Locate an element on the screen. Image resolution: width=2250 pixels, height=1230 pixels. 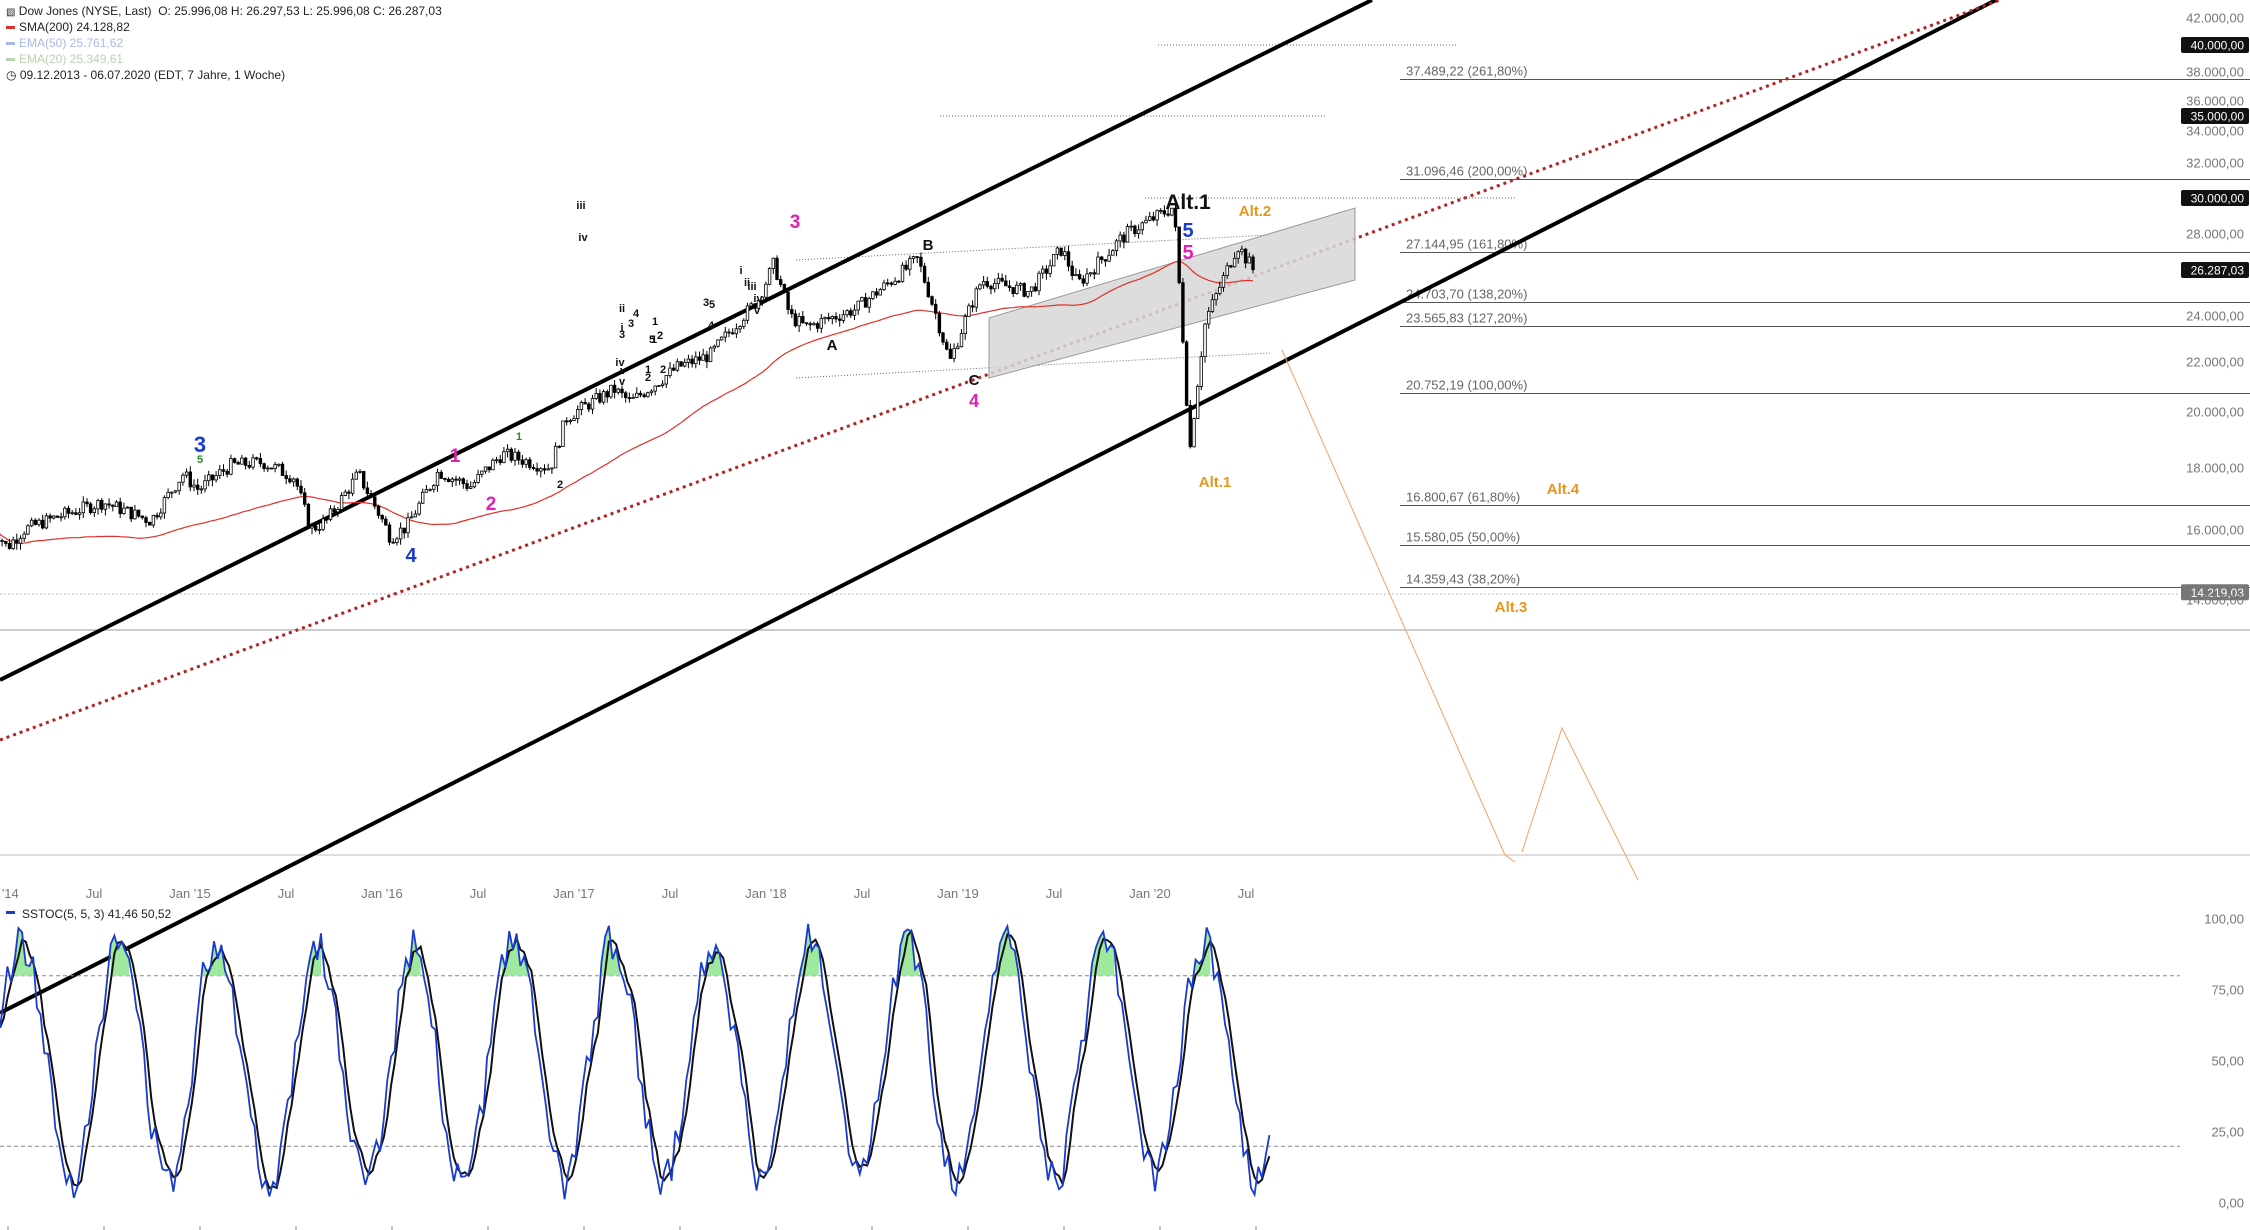
fib-level-label: 23.565,83 (127,20%) is located at coordinates (1466, 318).